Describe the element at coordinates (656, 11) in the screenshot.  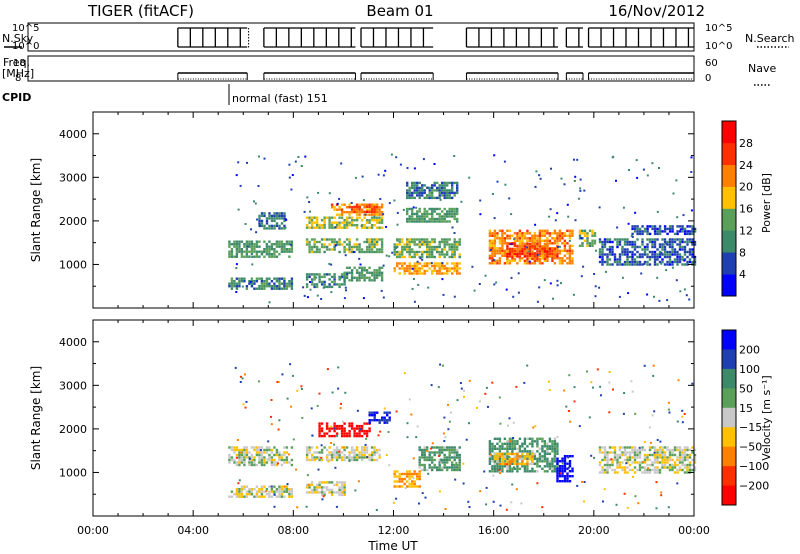
I see `date-title: 16/Nov/2012` at that location.